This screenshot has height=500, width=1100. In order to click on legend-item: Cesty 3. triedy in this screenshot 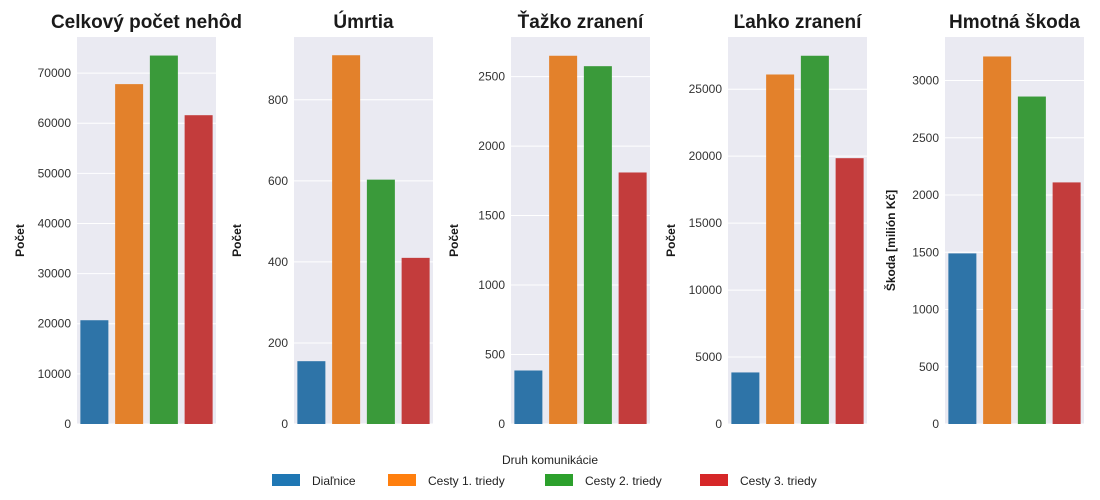, I will do `click(758, 481)`.